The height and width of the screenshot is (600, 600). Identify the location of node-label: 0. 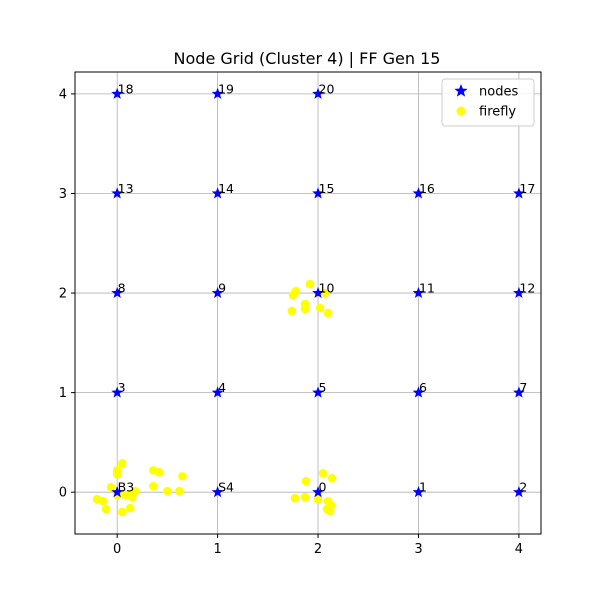
(323, 487).